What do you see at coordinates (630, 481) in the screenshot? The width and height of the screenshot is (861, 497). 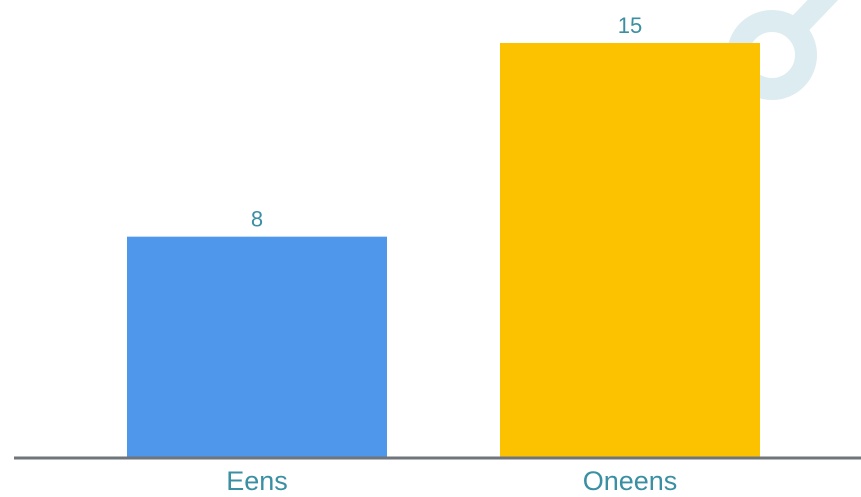 I see `category-label-oneens: Oneens` at bounding box center [630, 481].